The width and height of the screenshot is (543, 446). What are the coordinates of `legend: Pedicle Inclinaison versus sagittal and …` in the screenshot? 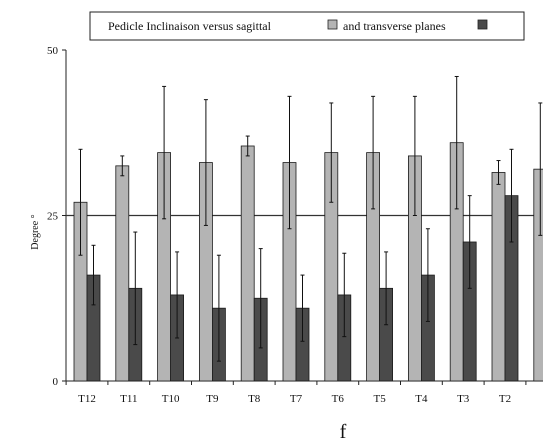 It's located at (307, 26).